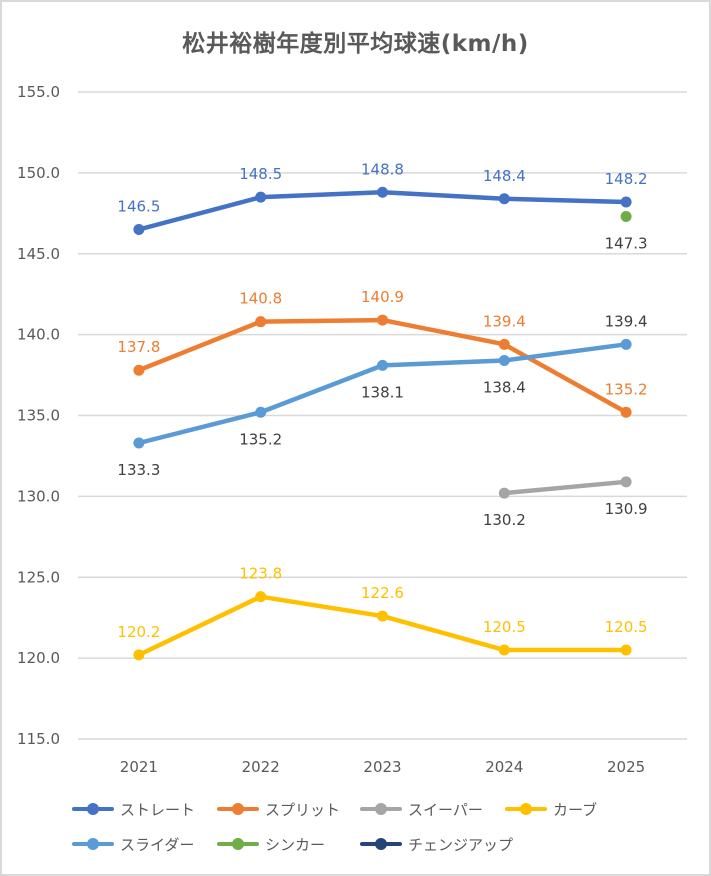  What do you see at coordinates (382, 297) in the screenshot?
I see `data-label: 140.9` at bounding box center [382, 297].